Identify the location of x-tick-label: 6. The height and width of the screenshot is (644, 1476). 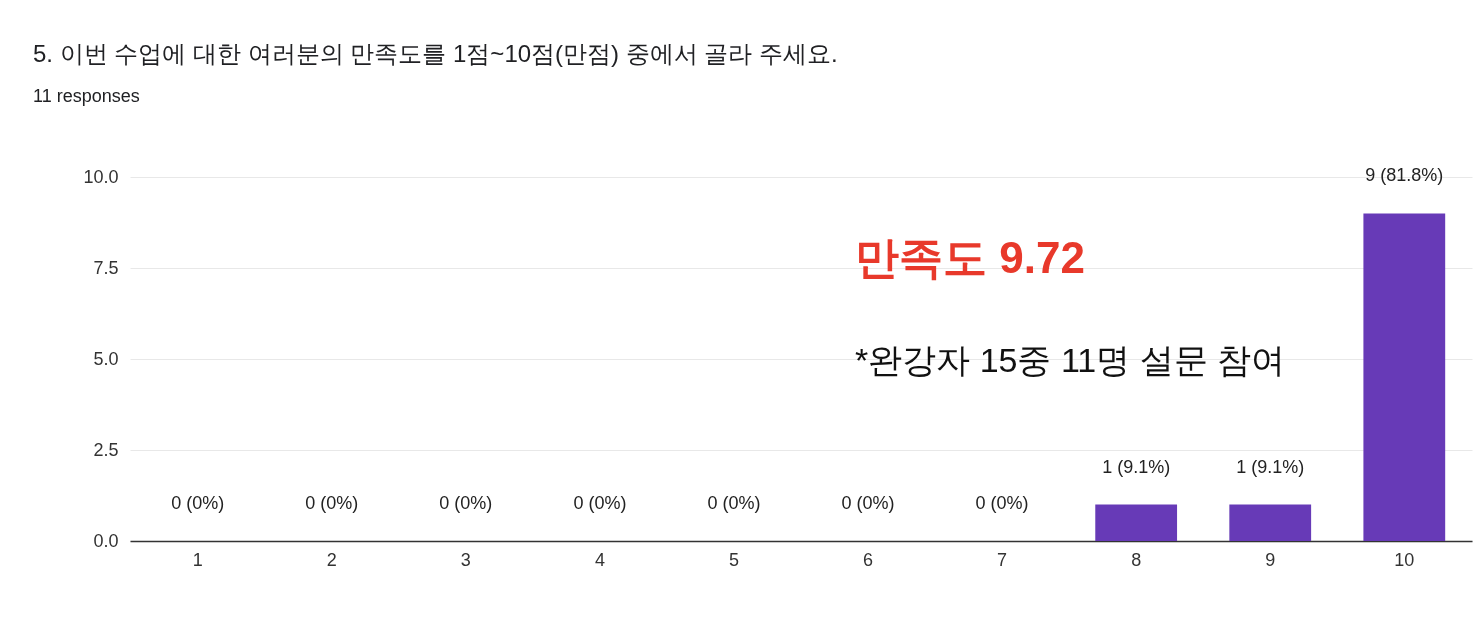
(868, 559).